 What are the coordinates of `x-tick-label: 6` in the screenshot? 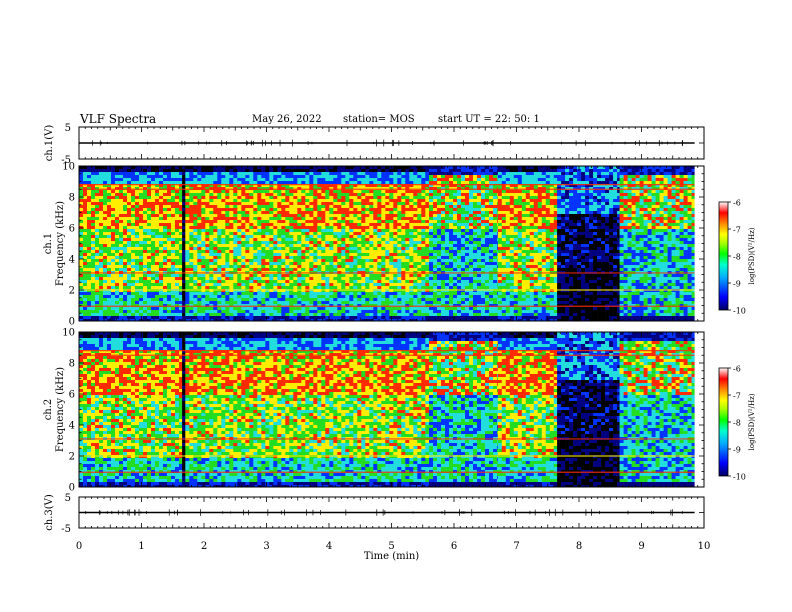 It's located at (454, 546).